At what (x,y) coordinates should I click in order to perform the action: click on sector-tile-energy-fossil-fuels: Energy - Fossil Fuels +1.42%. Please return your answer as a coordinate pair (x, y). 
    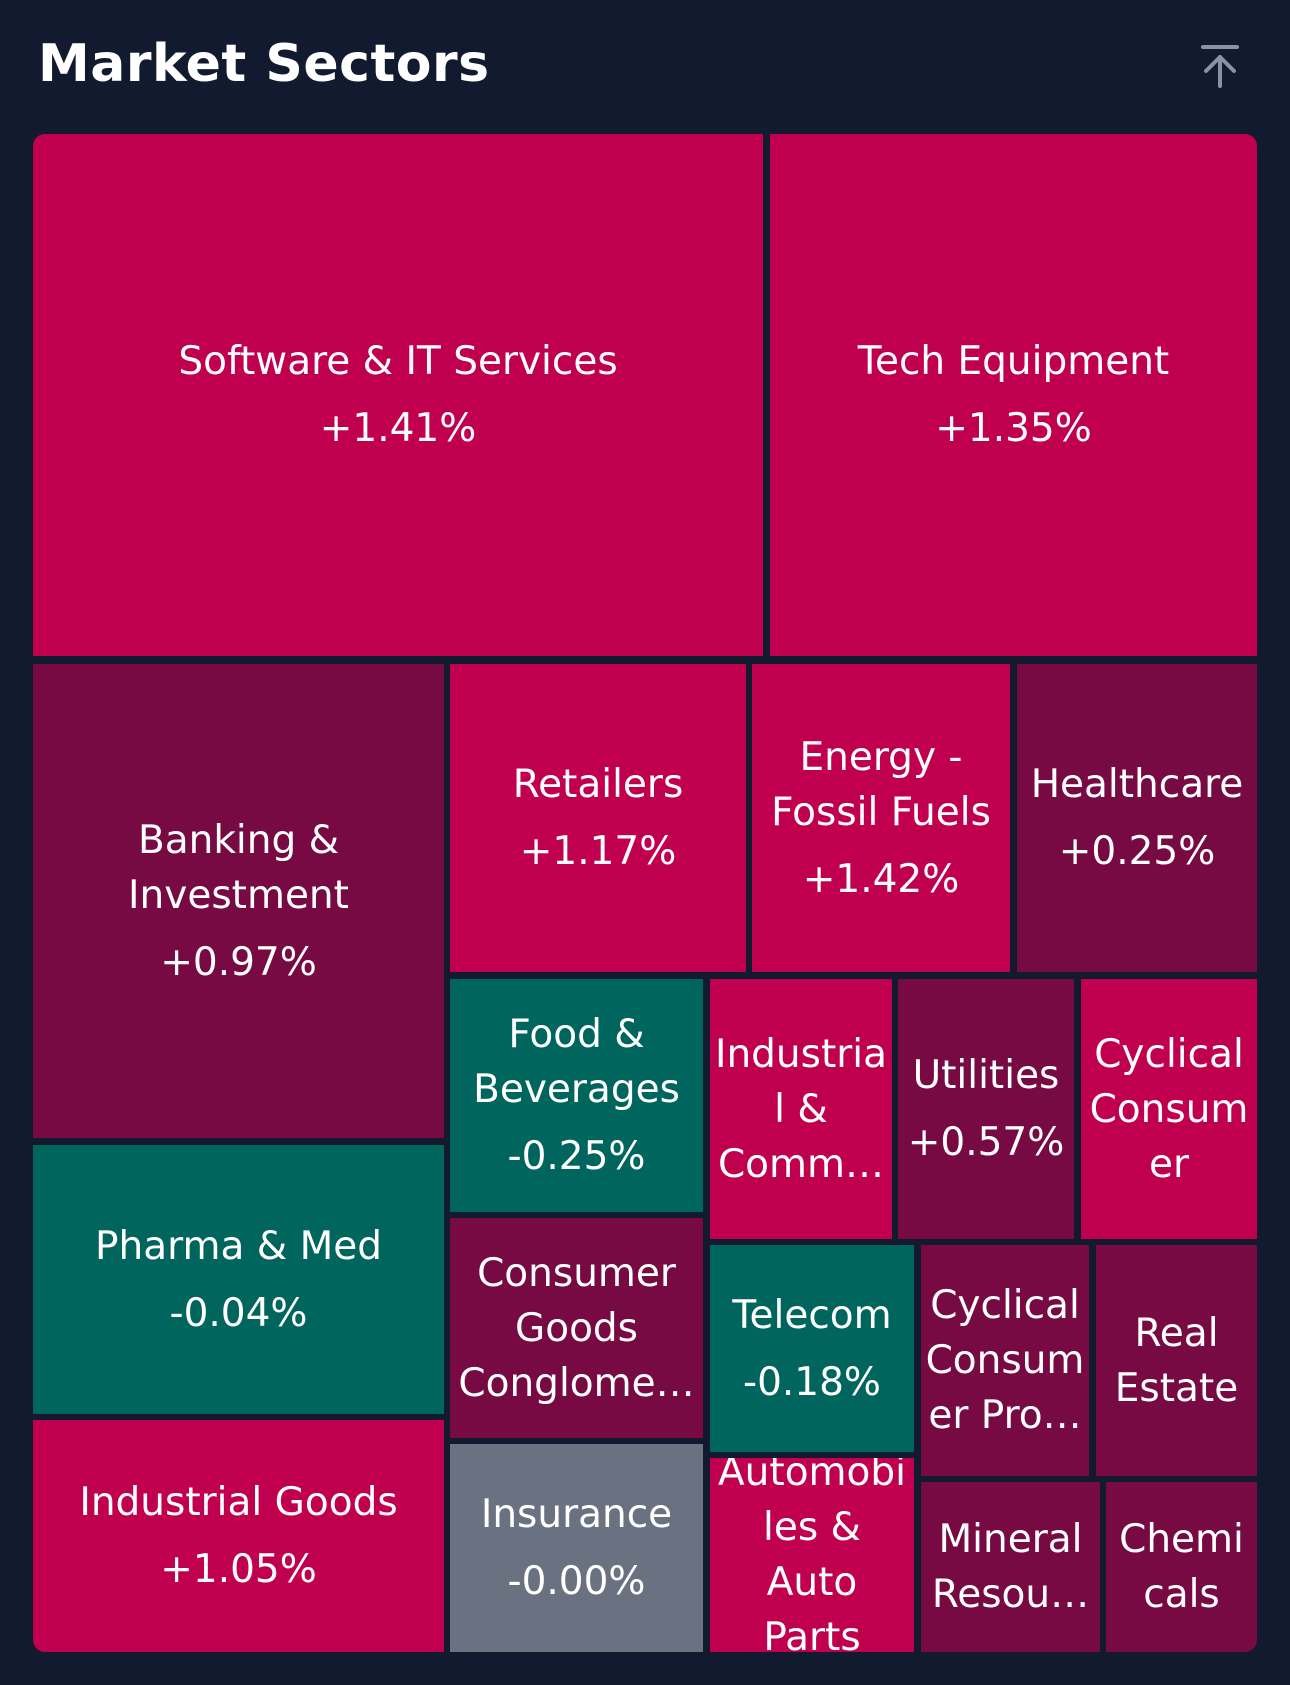
    Looking at the image, I should click on (881, 818).